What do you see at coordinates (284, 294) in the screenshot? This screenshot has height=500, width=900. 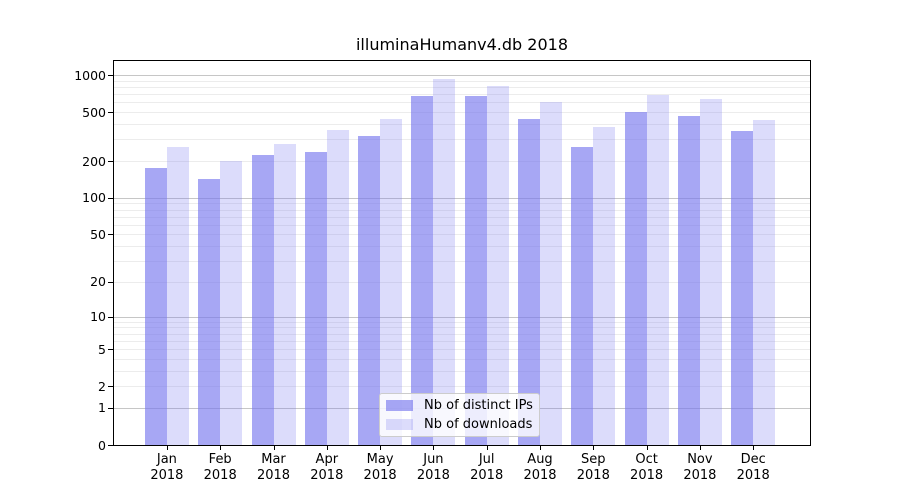 I see `bar-downloads-mar` at bounding box center [284, 294].